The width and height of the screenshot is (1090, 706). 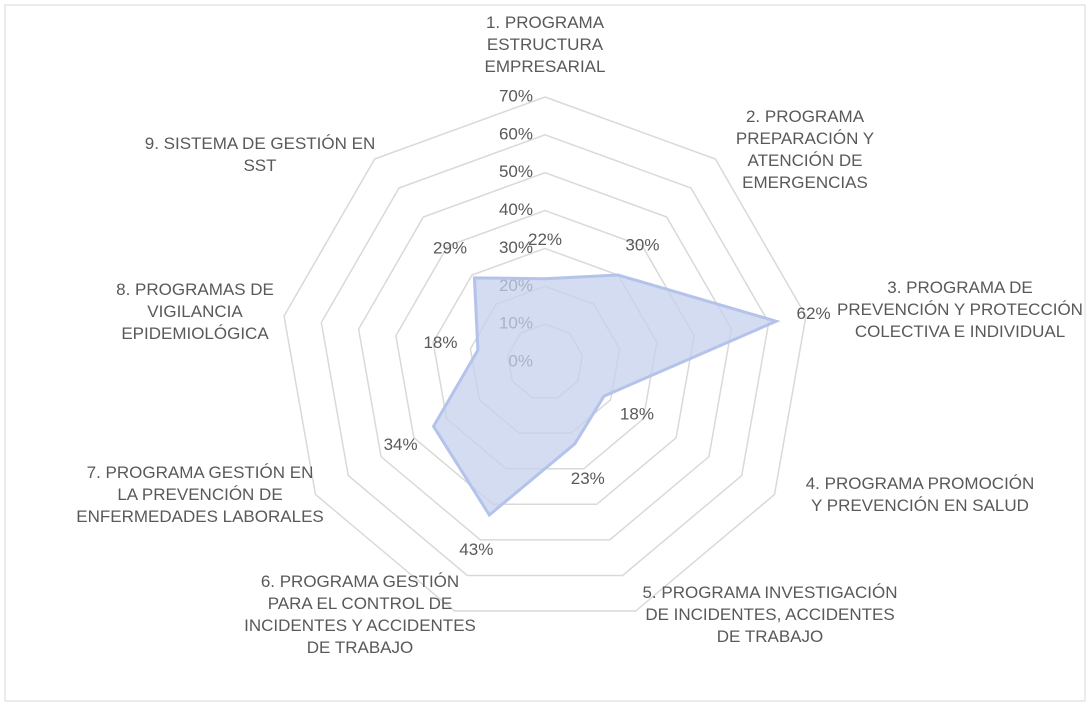 I want to click on data-label: 29%, so click(x=450, y=247).